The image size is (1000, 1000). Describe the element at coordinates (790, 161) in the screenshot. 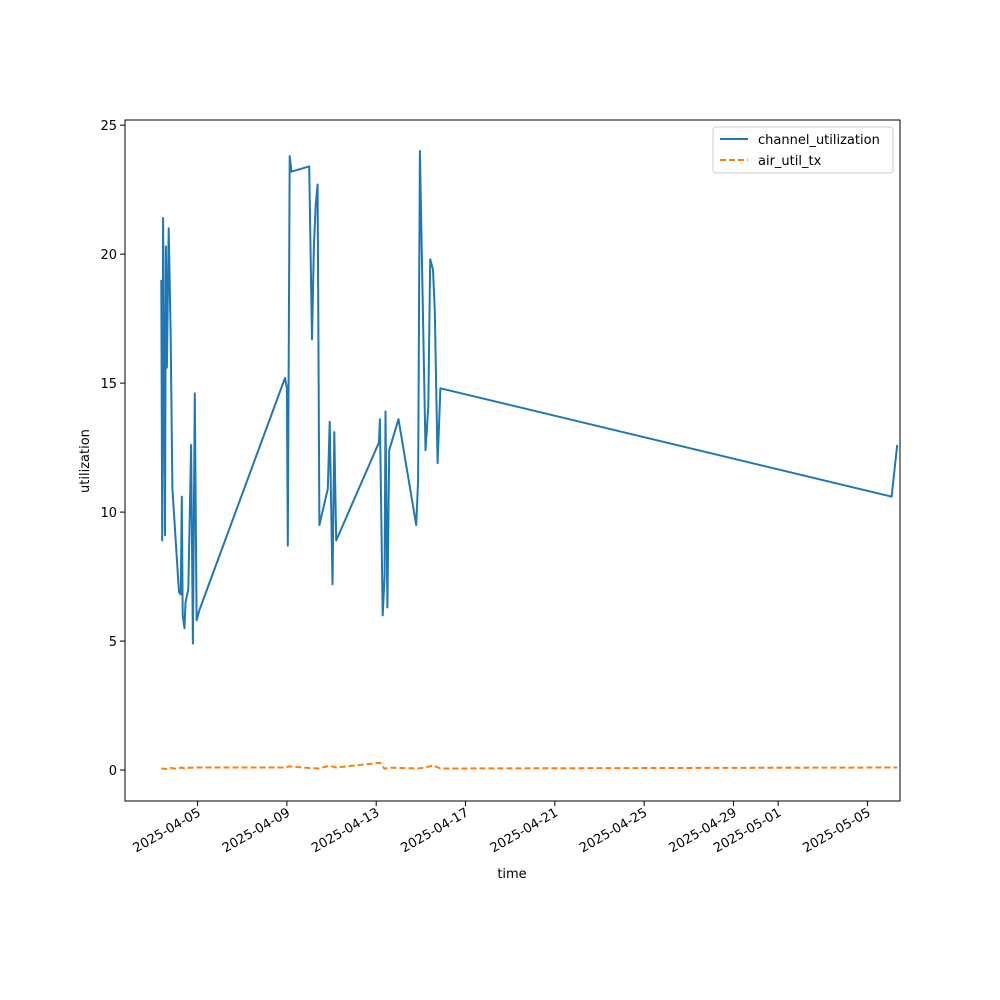

I see `legend-label-air-util-tx: air_util_tx` at that location.